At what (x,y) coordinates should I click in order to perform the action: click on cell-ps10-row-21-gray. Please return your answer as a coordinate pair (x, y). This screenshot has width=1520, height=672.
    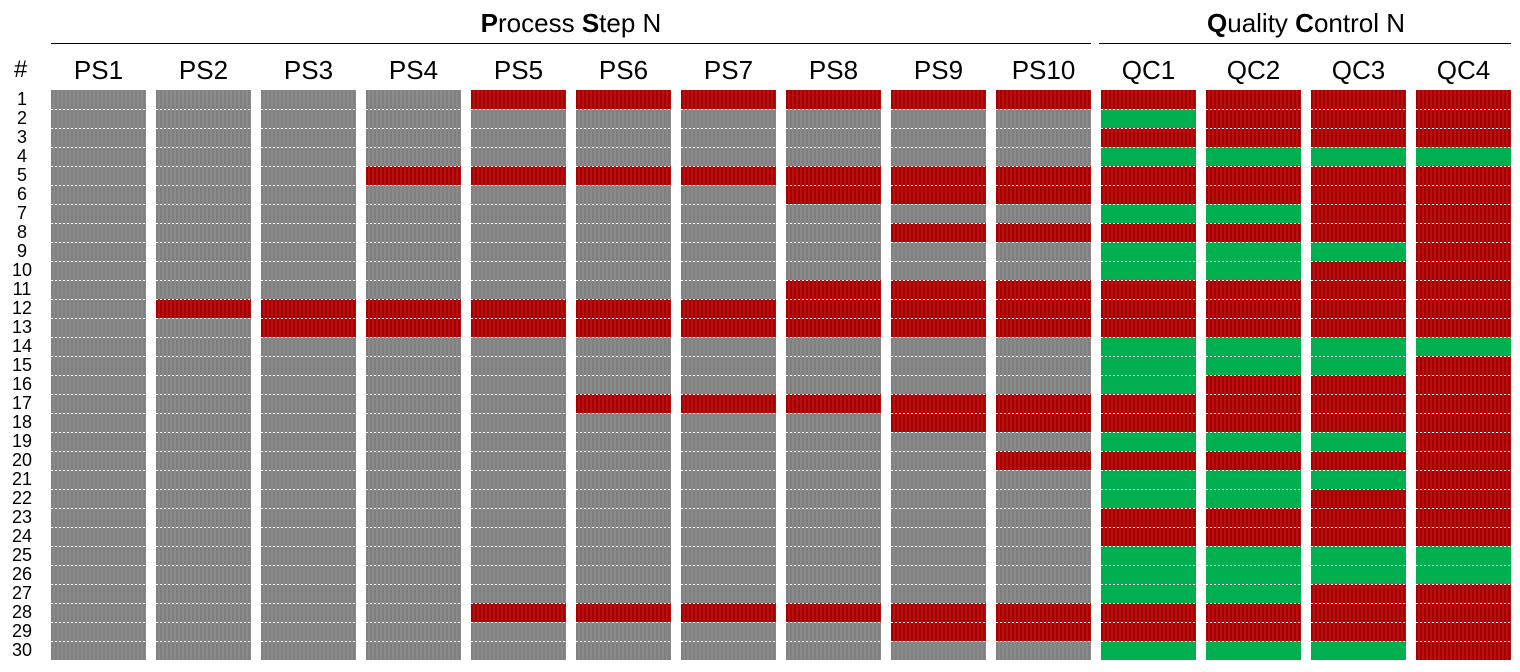
    Looking at the image, I should click on (1043, 479).